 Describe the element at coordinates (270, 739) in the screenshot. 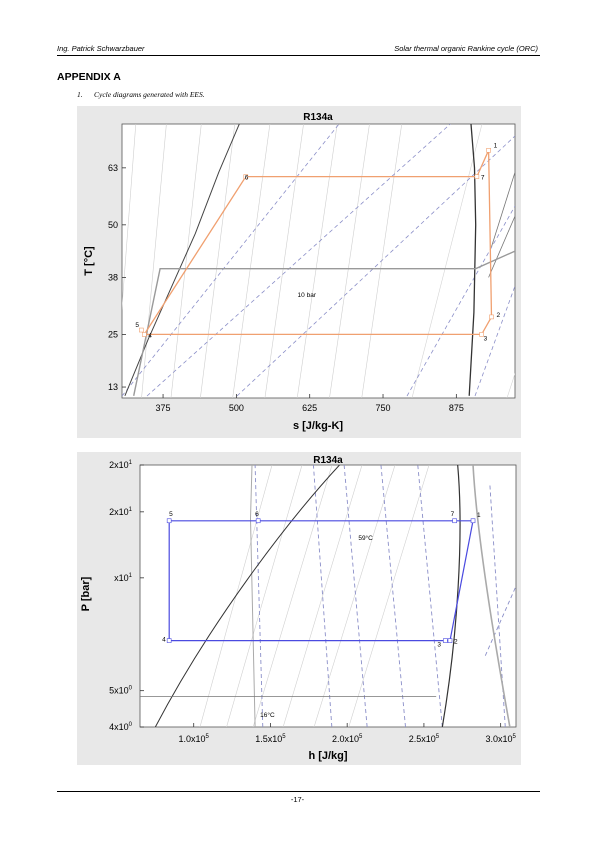

I see `x-tick-label: 1.5x105` at that location.